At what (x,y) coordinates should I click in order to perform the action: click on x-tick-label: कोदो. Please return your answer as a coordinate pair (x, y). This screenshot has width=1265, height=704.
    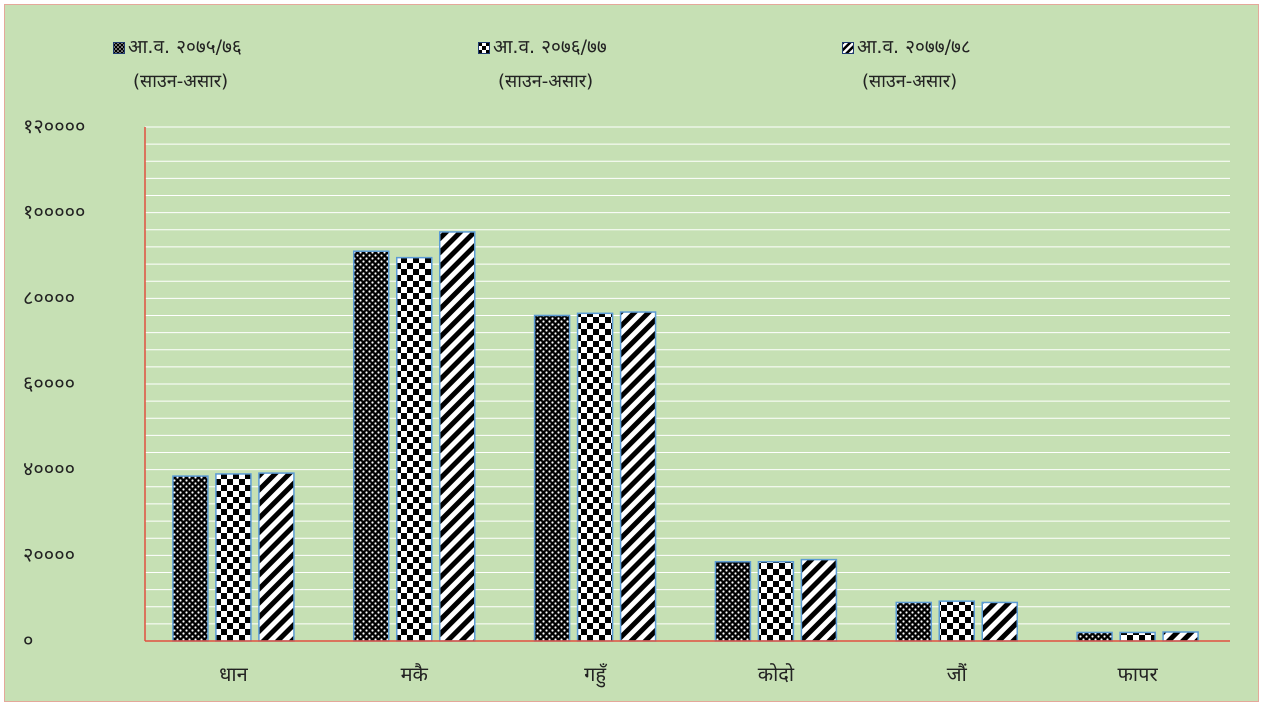
    Looking at the image, I should click on (776, 674).